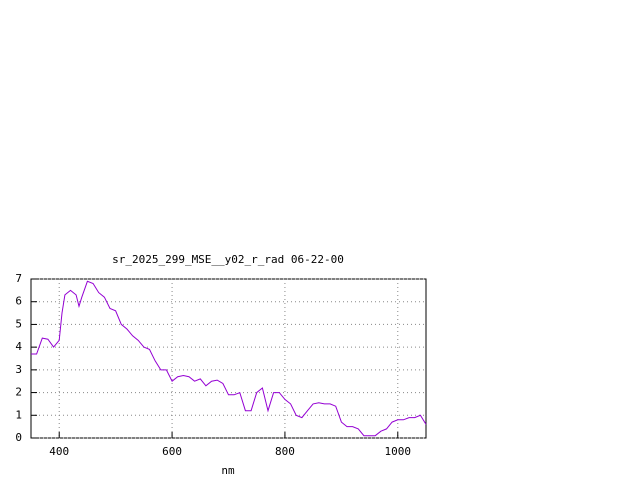 The image size is (640, 480). I want to click on y-tick-label: 5, so click(18, 323).